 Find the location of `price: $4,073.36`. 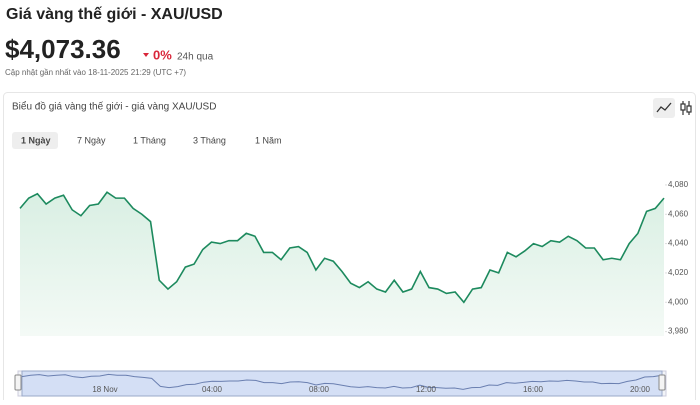

price: $4,073.36 is located at coordinates (63, 49).